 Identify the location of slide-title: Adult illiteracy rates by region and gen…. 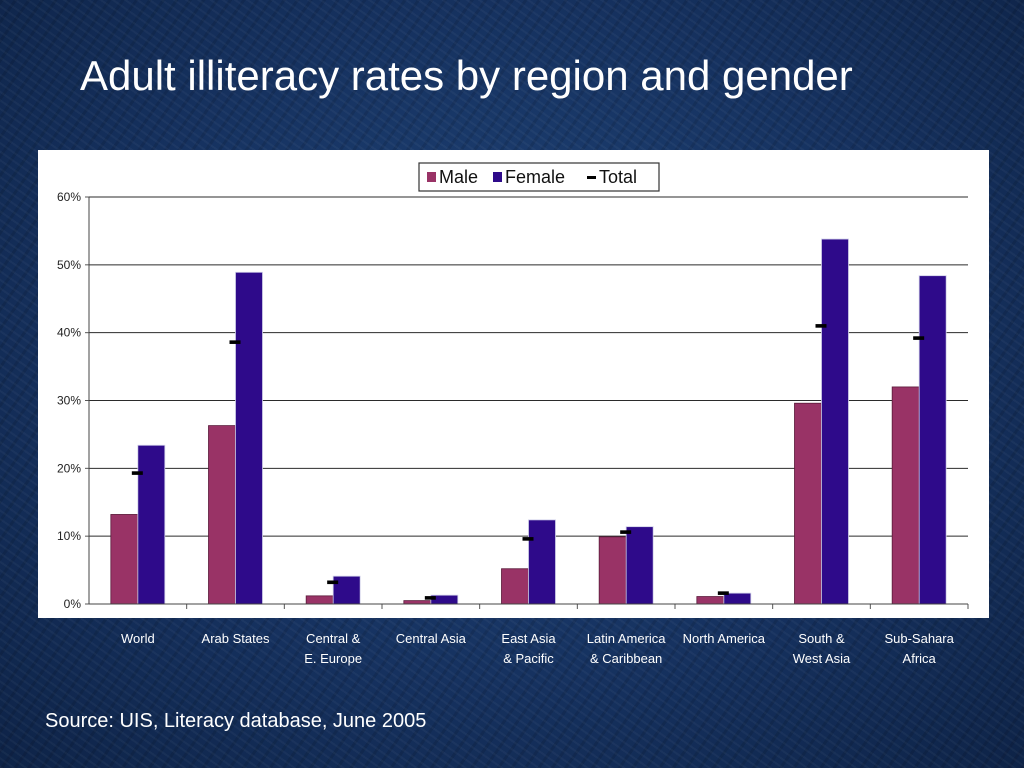
(466, 75).